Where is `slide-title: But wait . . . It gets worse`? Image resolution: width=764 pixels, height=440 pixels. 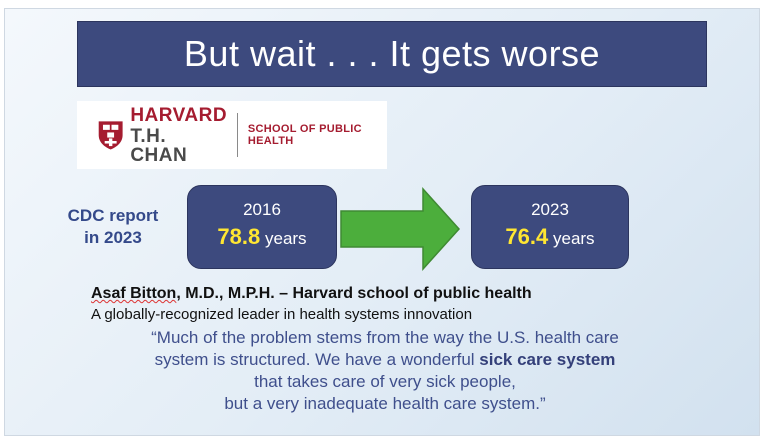
slide-title: But wait . . . It gets worse is located at coordinates (392, 53).